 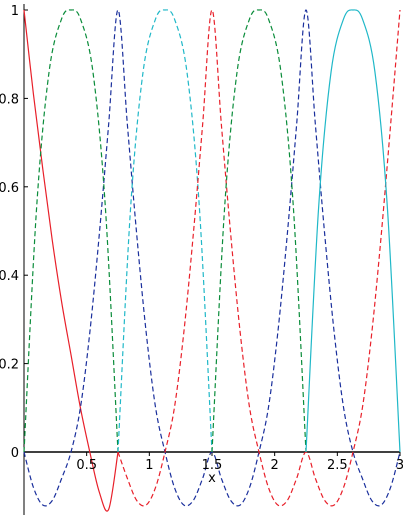 I want to click on y-tick-label: 0, so click(x=15, y=453).